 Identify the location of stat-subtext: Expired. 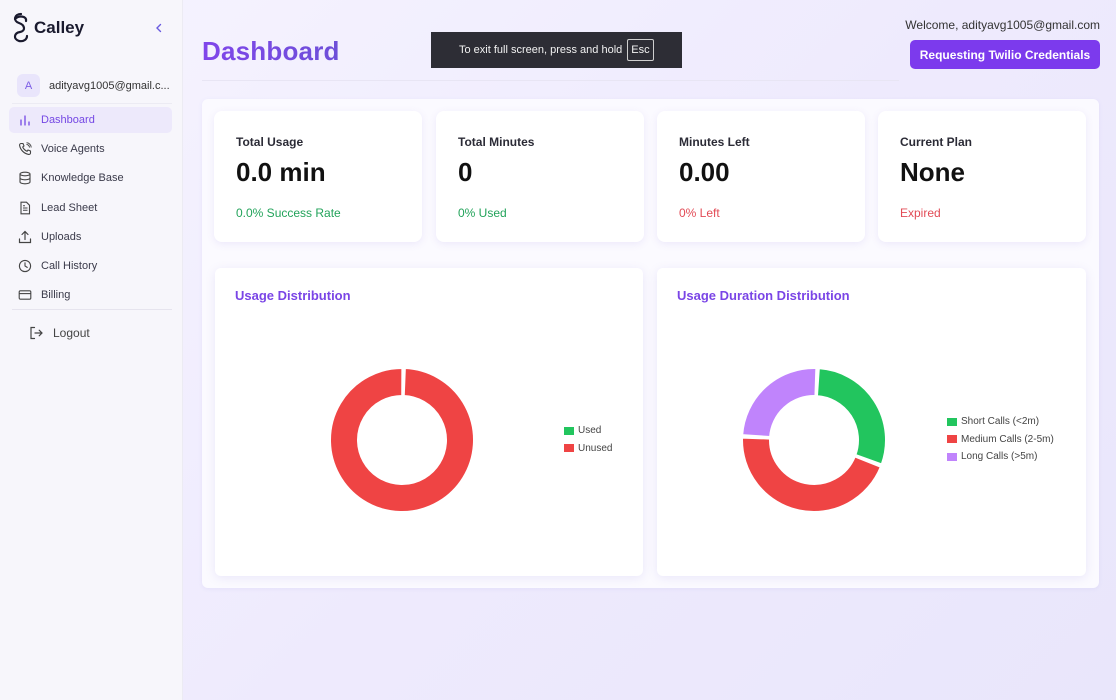
(920, 213).